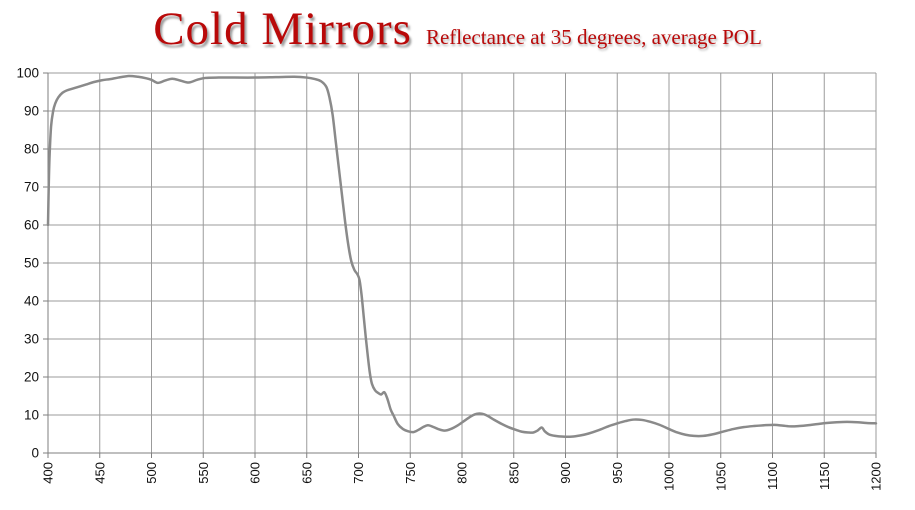 The width and height of the screenshot is (915, 510). What do you see at coordinates (593, 37) in the screenshot?
I see `chart-subtitle: Reflectance at 35 degrees, average POL` at bounding box center [593, 37].